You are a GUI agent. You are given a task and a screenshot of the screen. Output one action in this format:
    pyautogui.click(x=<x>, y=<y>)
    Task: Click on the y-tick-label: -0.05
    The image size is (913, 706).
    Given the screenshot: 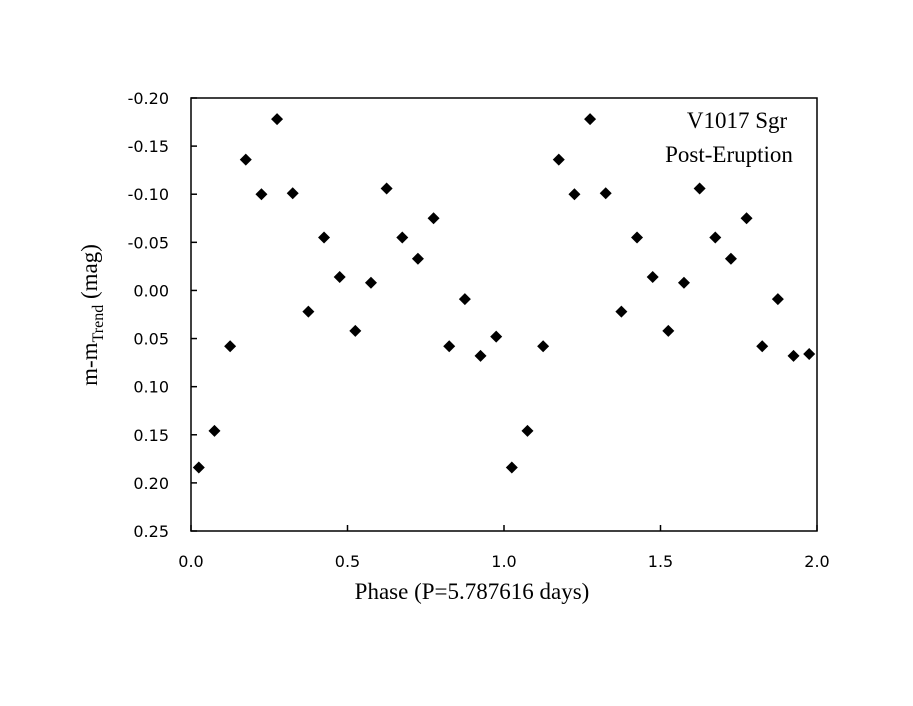 What is the action you would take?
    pyautogui.click(x=148, y=242)
    